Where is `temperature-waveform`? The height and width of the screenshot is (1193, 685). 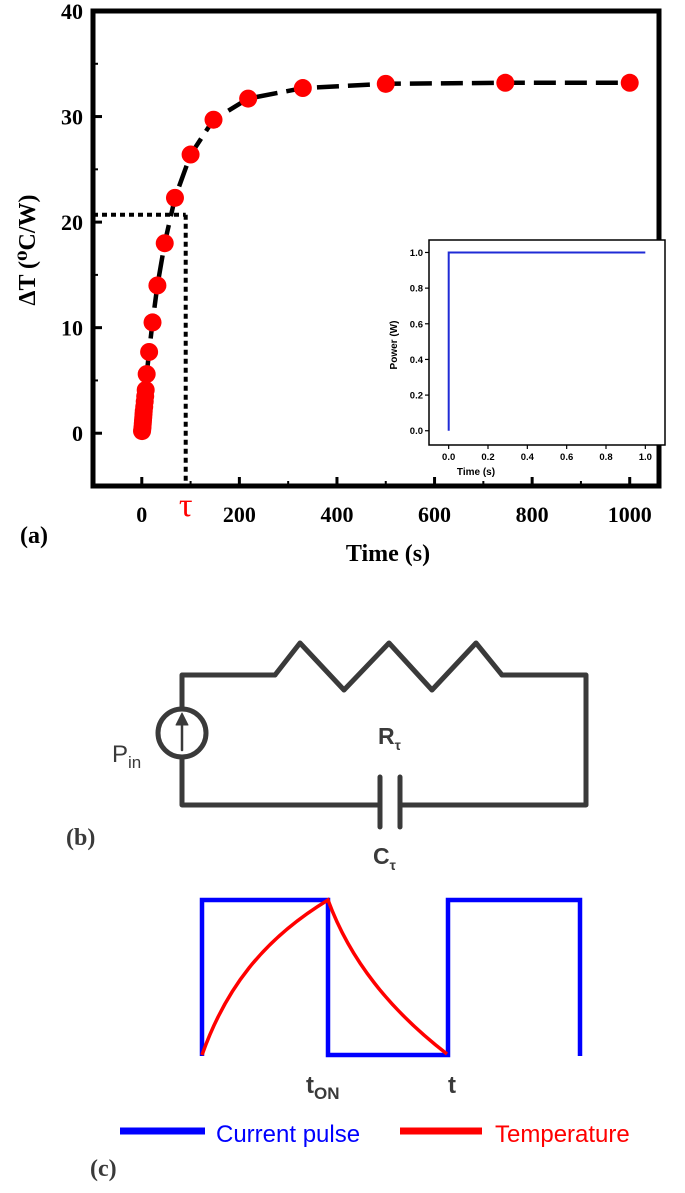
temperature-waveform is located at coordinates (324, 976).